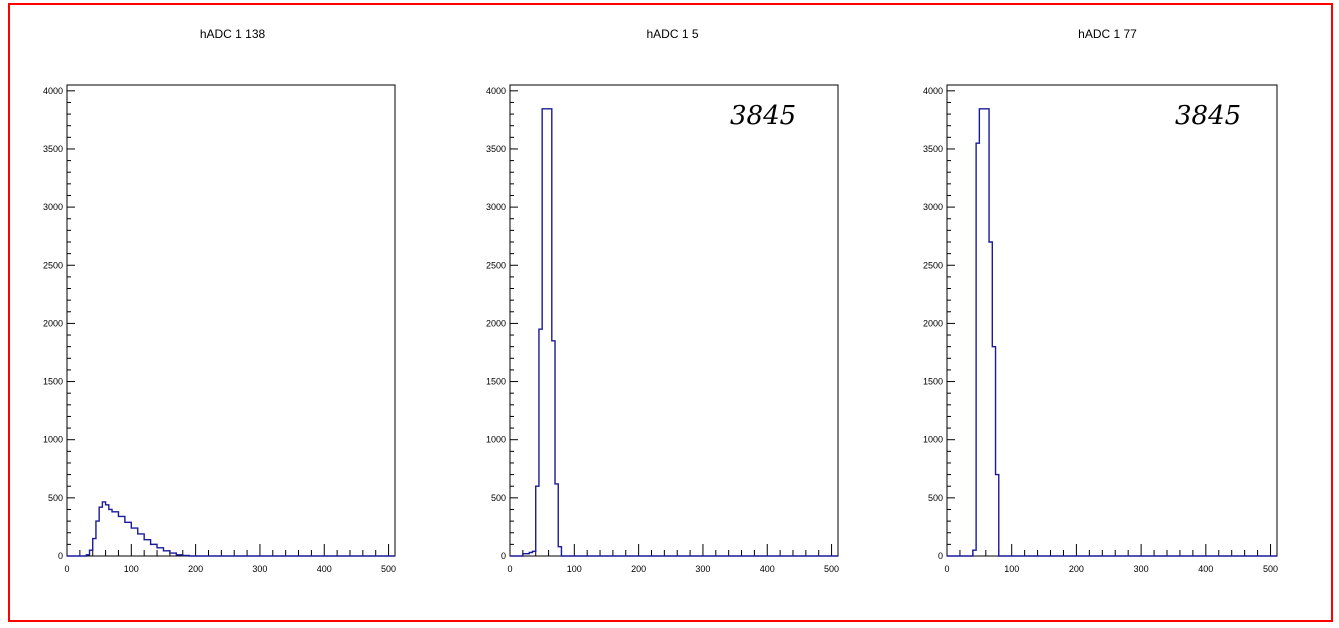 This screenshot has height=628, width=1339. What do you see at coordinates (1107, 34) in the screenshot?
I see `histogram-title: hADC 1 77` at bounding box center [1107, 34].